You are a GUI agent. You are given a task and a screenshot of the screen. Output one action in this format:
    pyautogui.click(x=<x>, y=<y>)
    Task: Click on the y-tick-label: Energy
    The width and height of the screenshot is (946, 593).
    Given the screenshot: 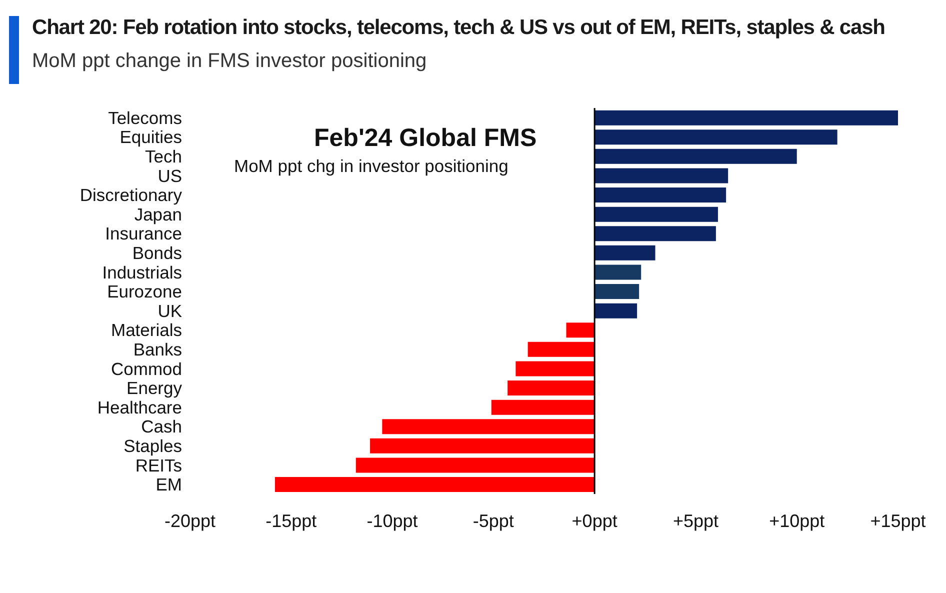 What is the action you would take?
    pyautogui.click(x=154, y=388)
    